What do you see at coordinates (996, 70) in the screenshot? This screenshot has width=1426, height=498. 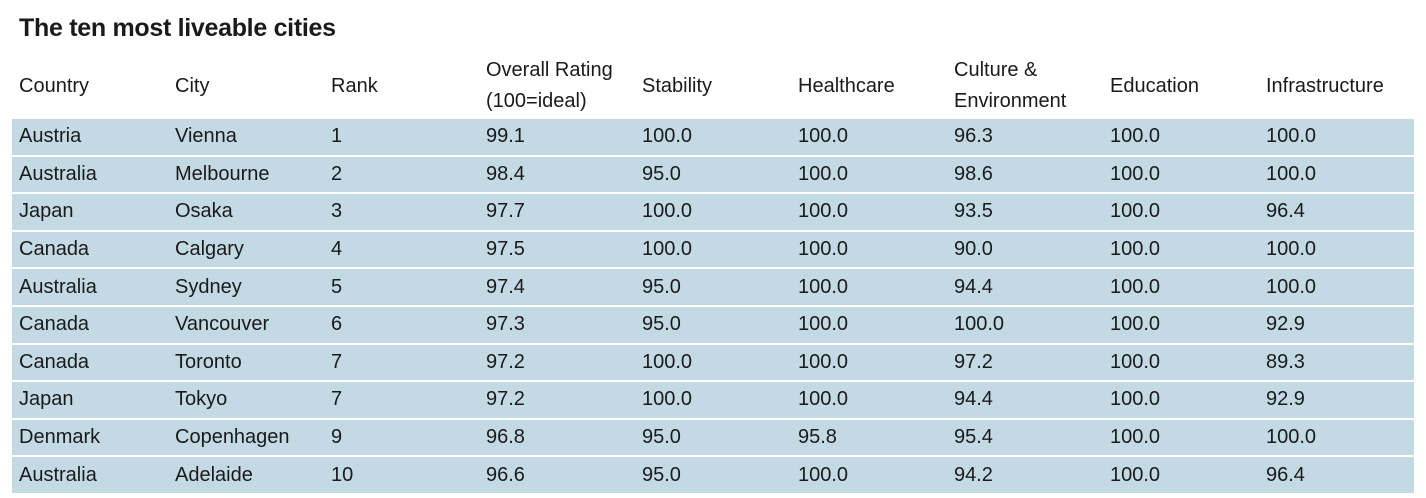 I see `column-header-text: Culture &` at bounding box center [996, 70].